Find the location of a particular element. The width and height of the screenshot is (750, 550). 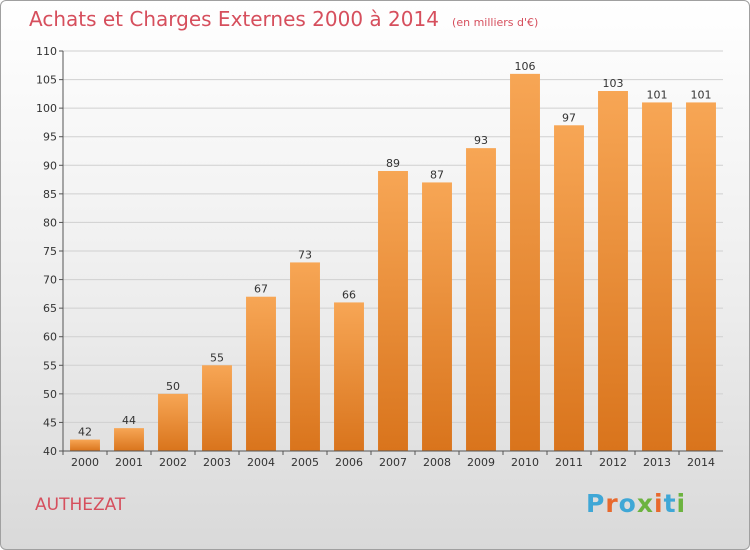

x-tick-label: 2007 is located at coordinates (393, 462).